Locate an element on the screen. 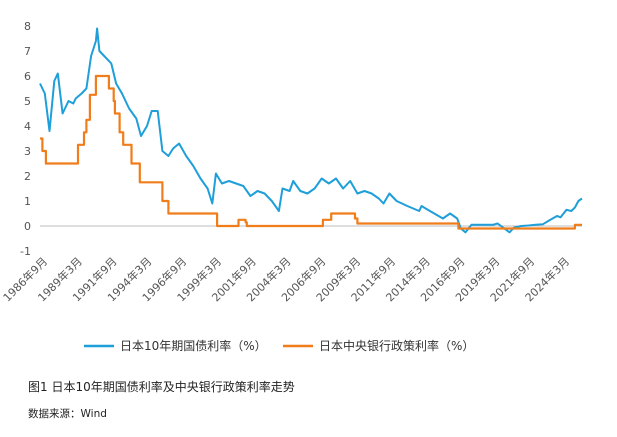 This screenshot has height=437, width=617. y-tick-label: 5 is located at coordinates (27, 101).